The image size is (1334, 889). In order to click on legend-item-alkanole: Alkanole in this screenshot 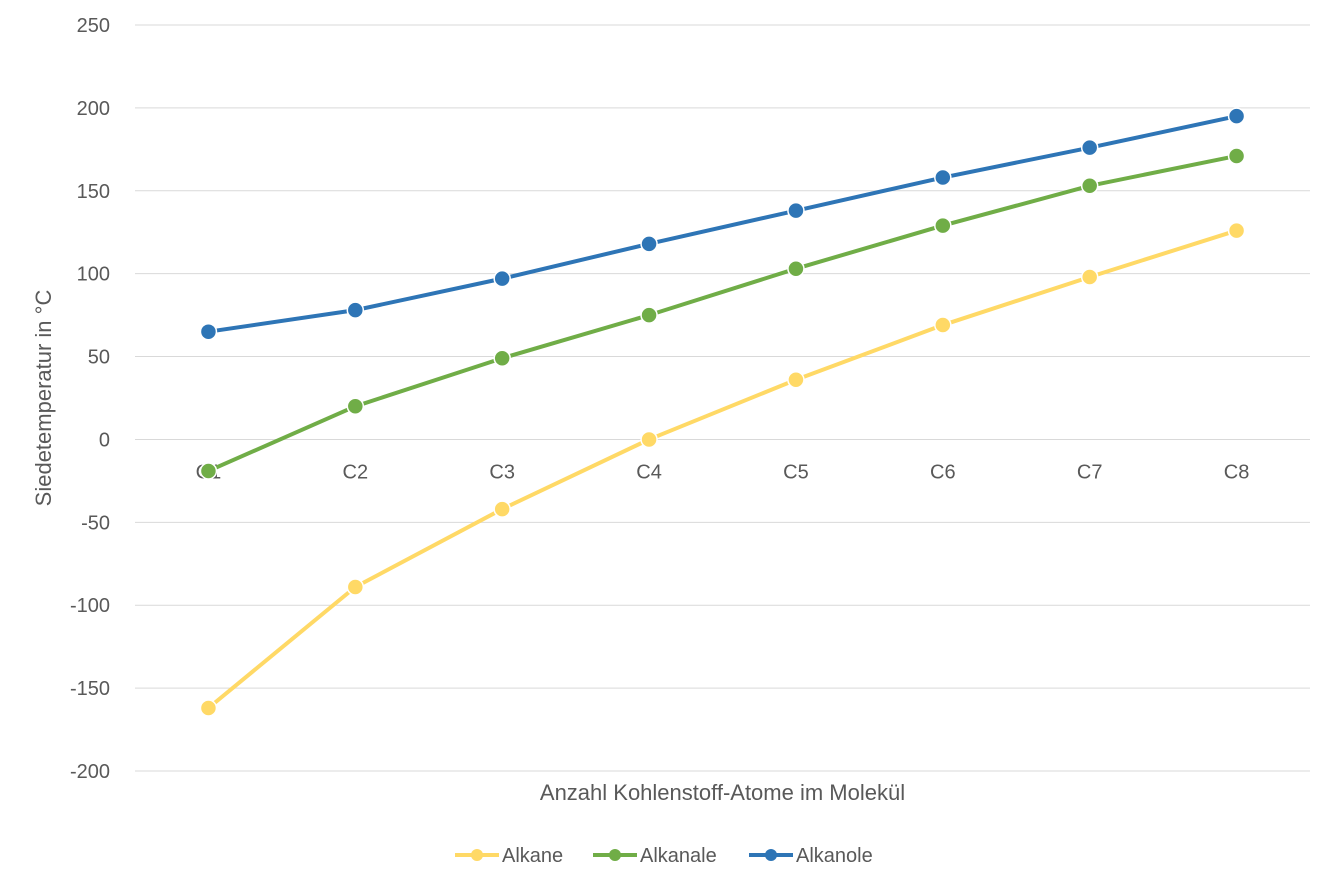, I will do `click(811, 856)`.